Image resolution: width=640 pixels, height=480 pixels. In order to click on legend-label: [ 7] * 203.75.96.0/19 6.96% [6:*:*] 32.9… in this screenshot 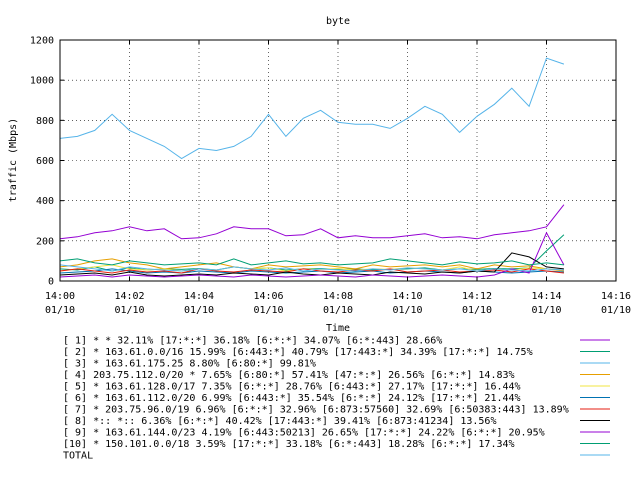, I will do `click(316, 410)`.